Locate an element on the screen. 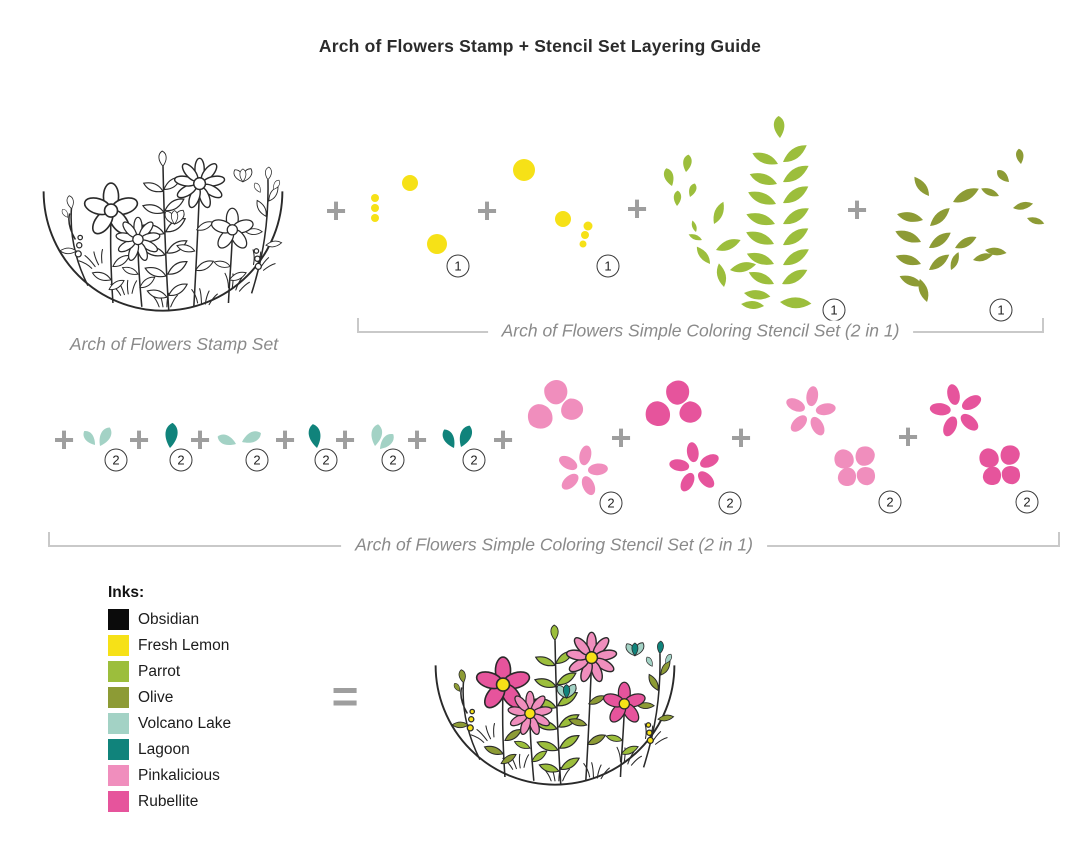  ink-name: Parrot is located at coordinates (159, 671).